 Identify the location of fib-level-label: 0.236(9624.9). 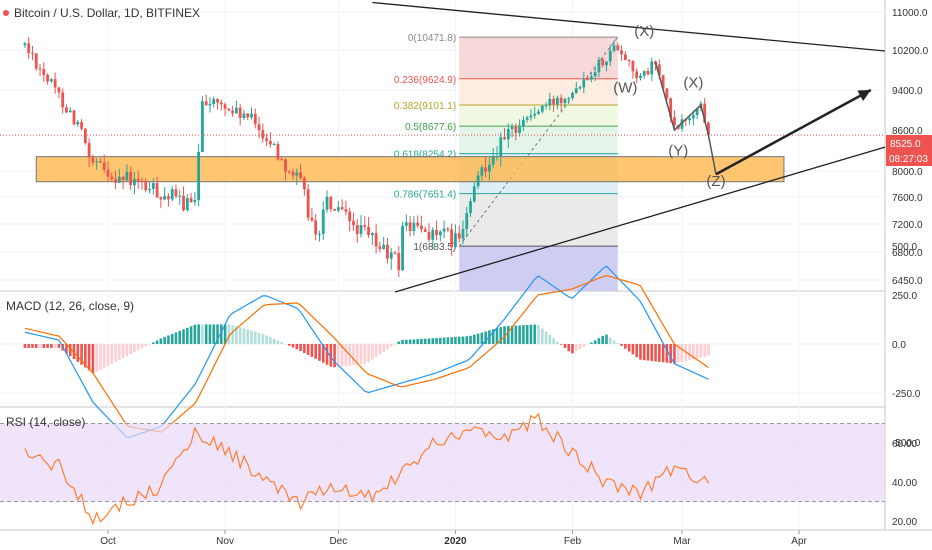
(425, 80).